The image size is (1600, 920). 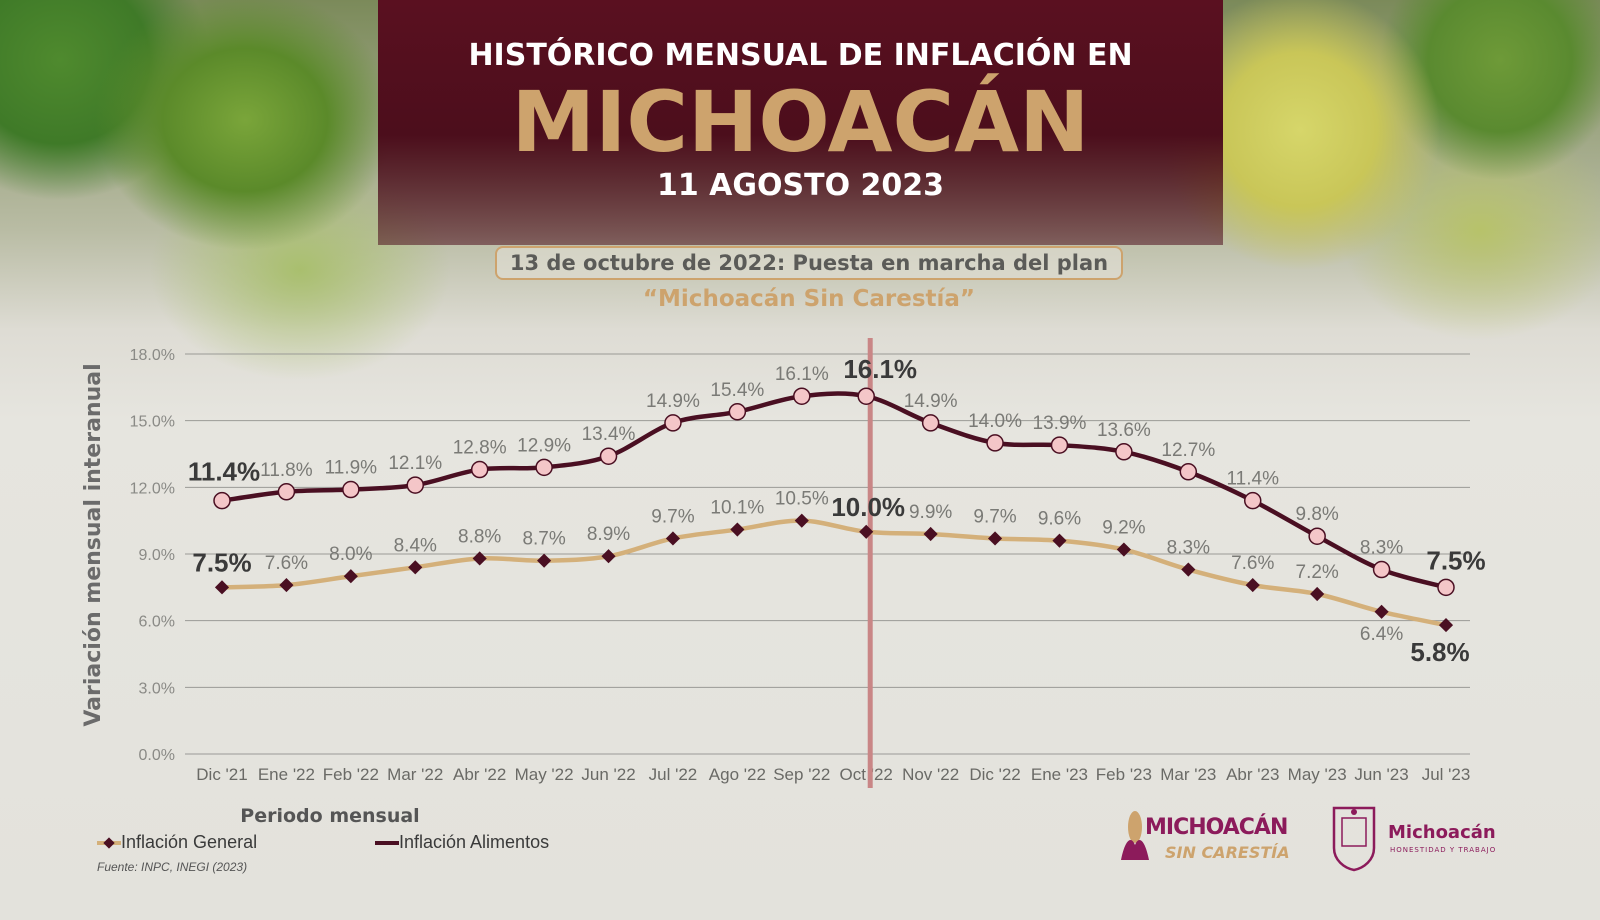 I want to click on legend-item-general: Inflación General, so click(x=177, y=842).